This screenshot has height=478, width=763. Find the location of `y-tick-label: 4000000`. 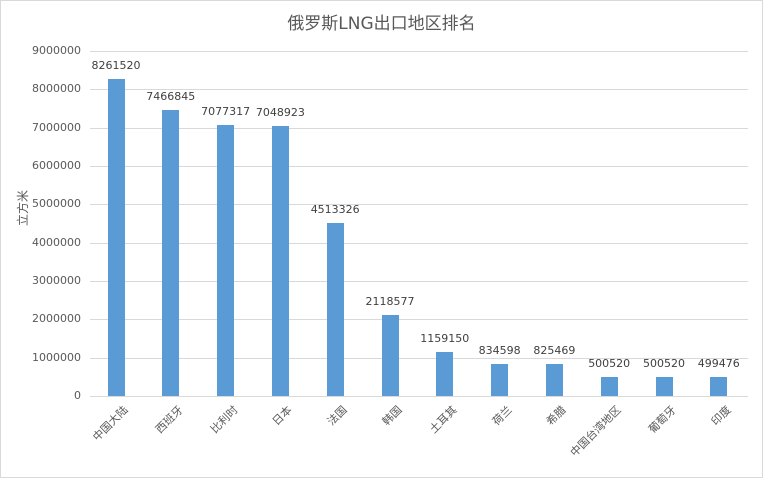

y-tick-label: 4000000 is located at coordinates (56, 242).